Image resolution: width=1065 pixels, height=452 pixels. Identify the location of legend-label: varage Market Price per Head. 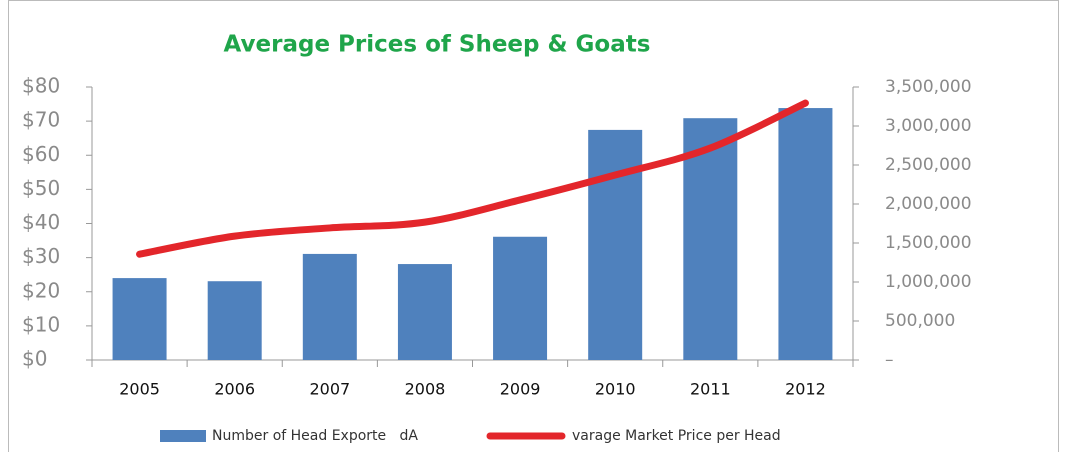
(676, 436).